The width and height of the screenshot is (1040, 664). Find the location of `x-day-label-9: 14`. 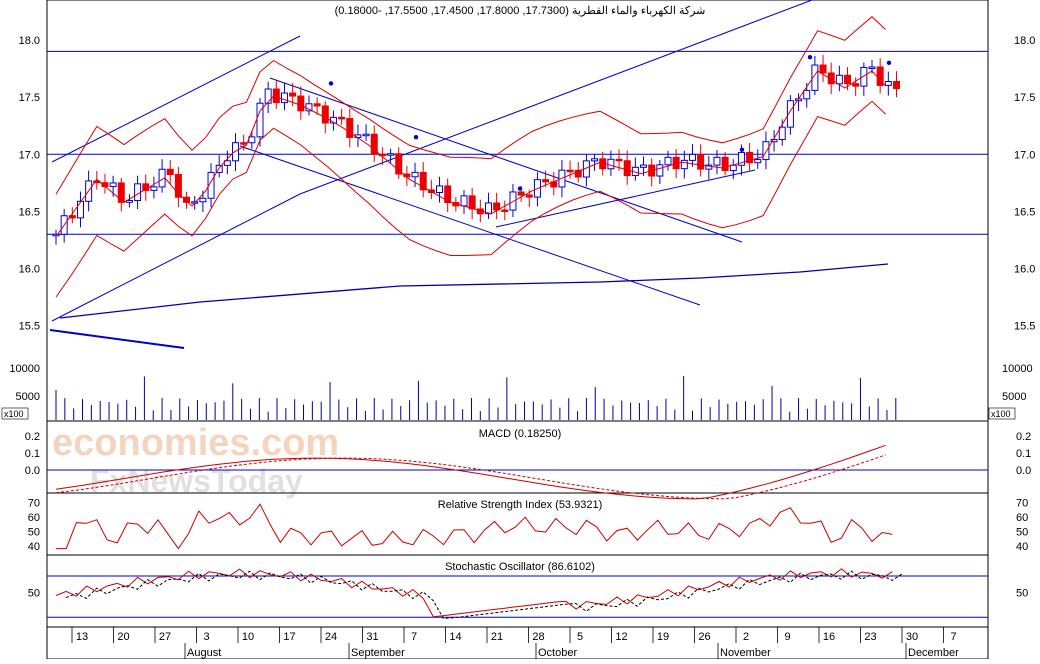

x-day-label-9: 14 is located at coordinates (455, 637).